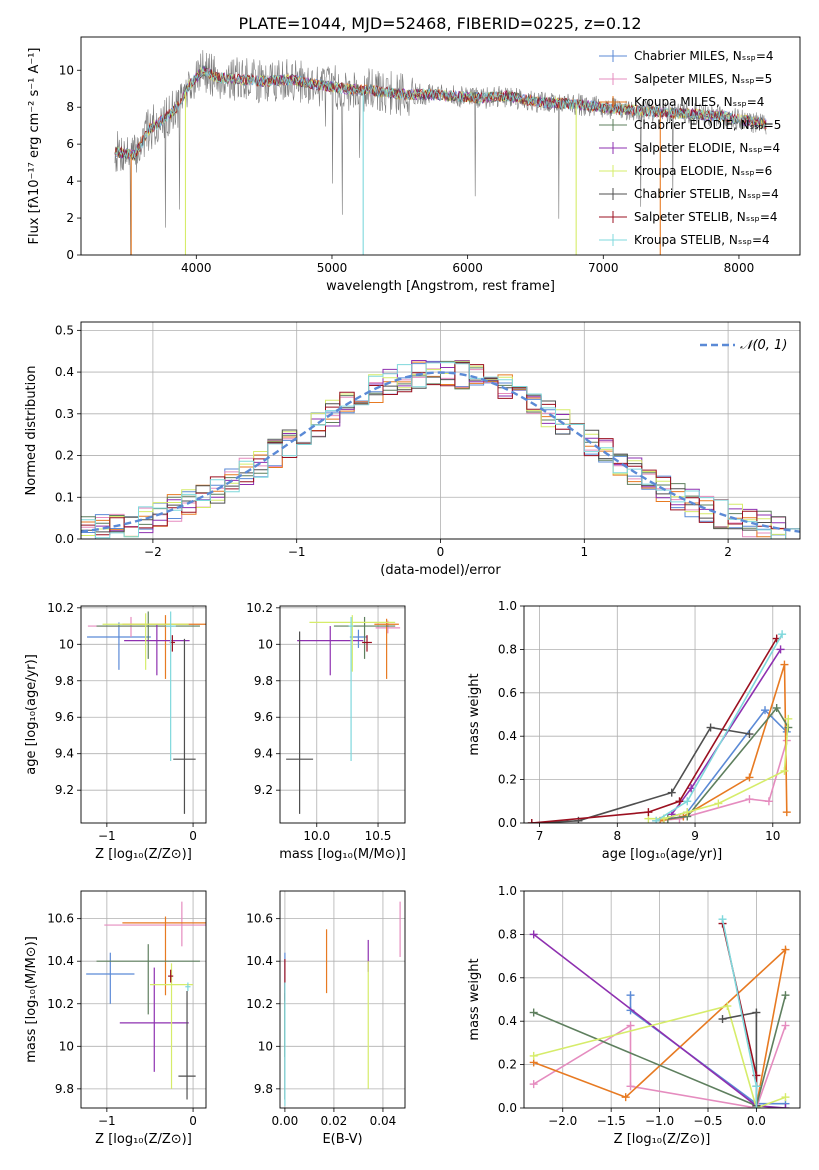 The height and width of the screenshot is (1170, 819). Describe the element at coordinates (70, 218) in the screenshot. I see `y-tick-label: 2` at that location.